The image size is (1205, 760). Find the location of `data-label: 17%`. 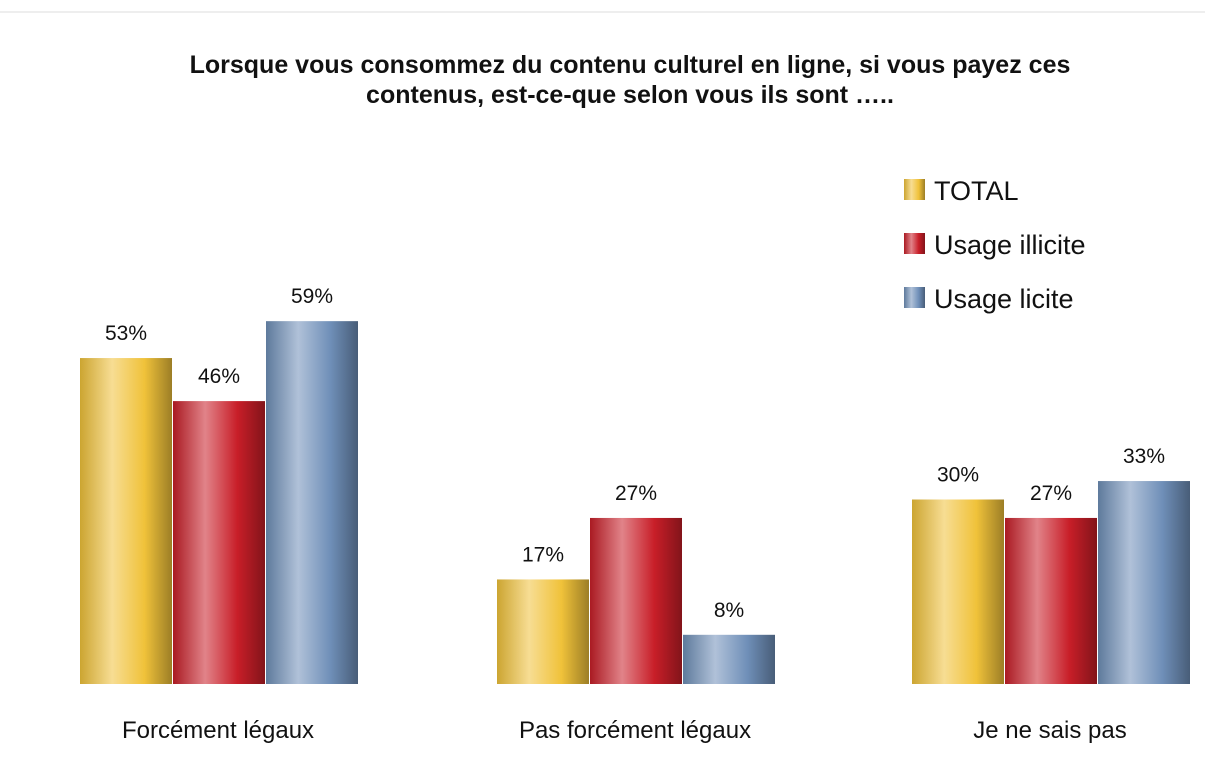

data-label: 17% is located at coordinates (543, 554).